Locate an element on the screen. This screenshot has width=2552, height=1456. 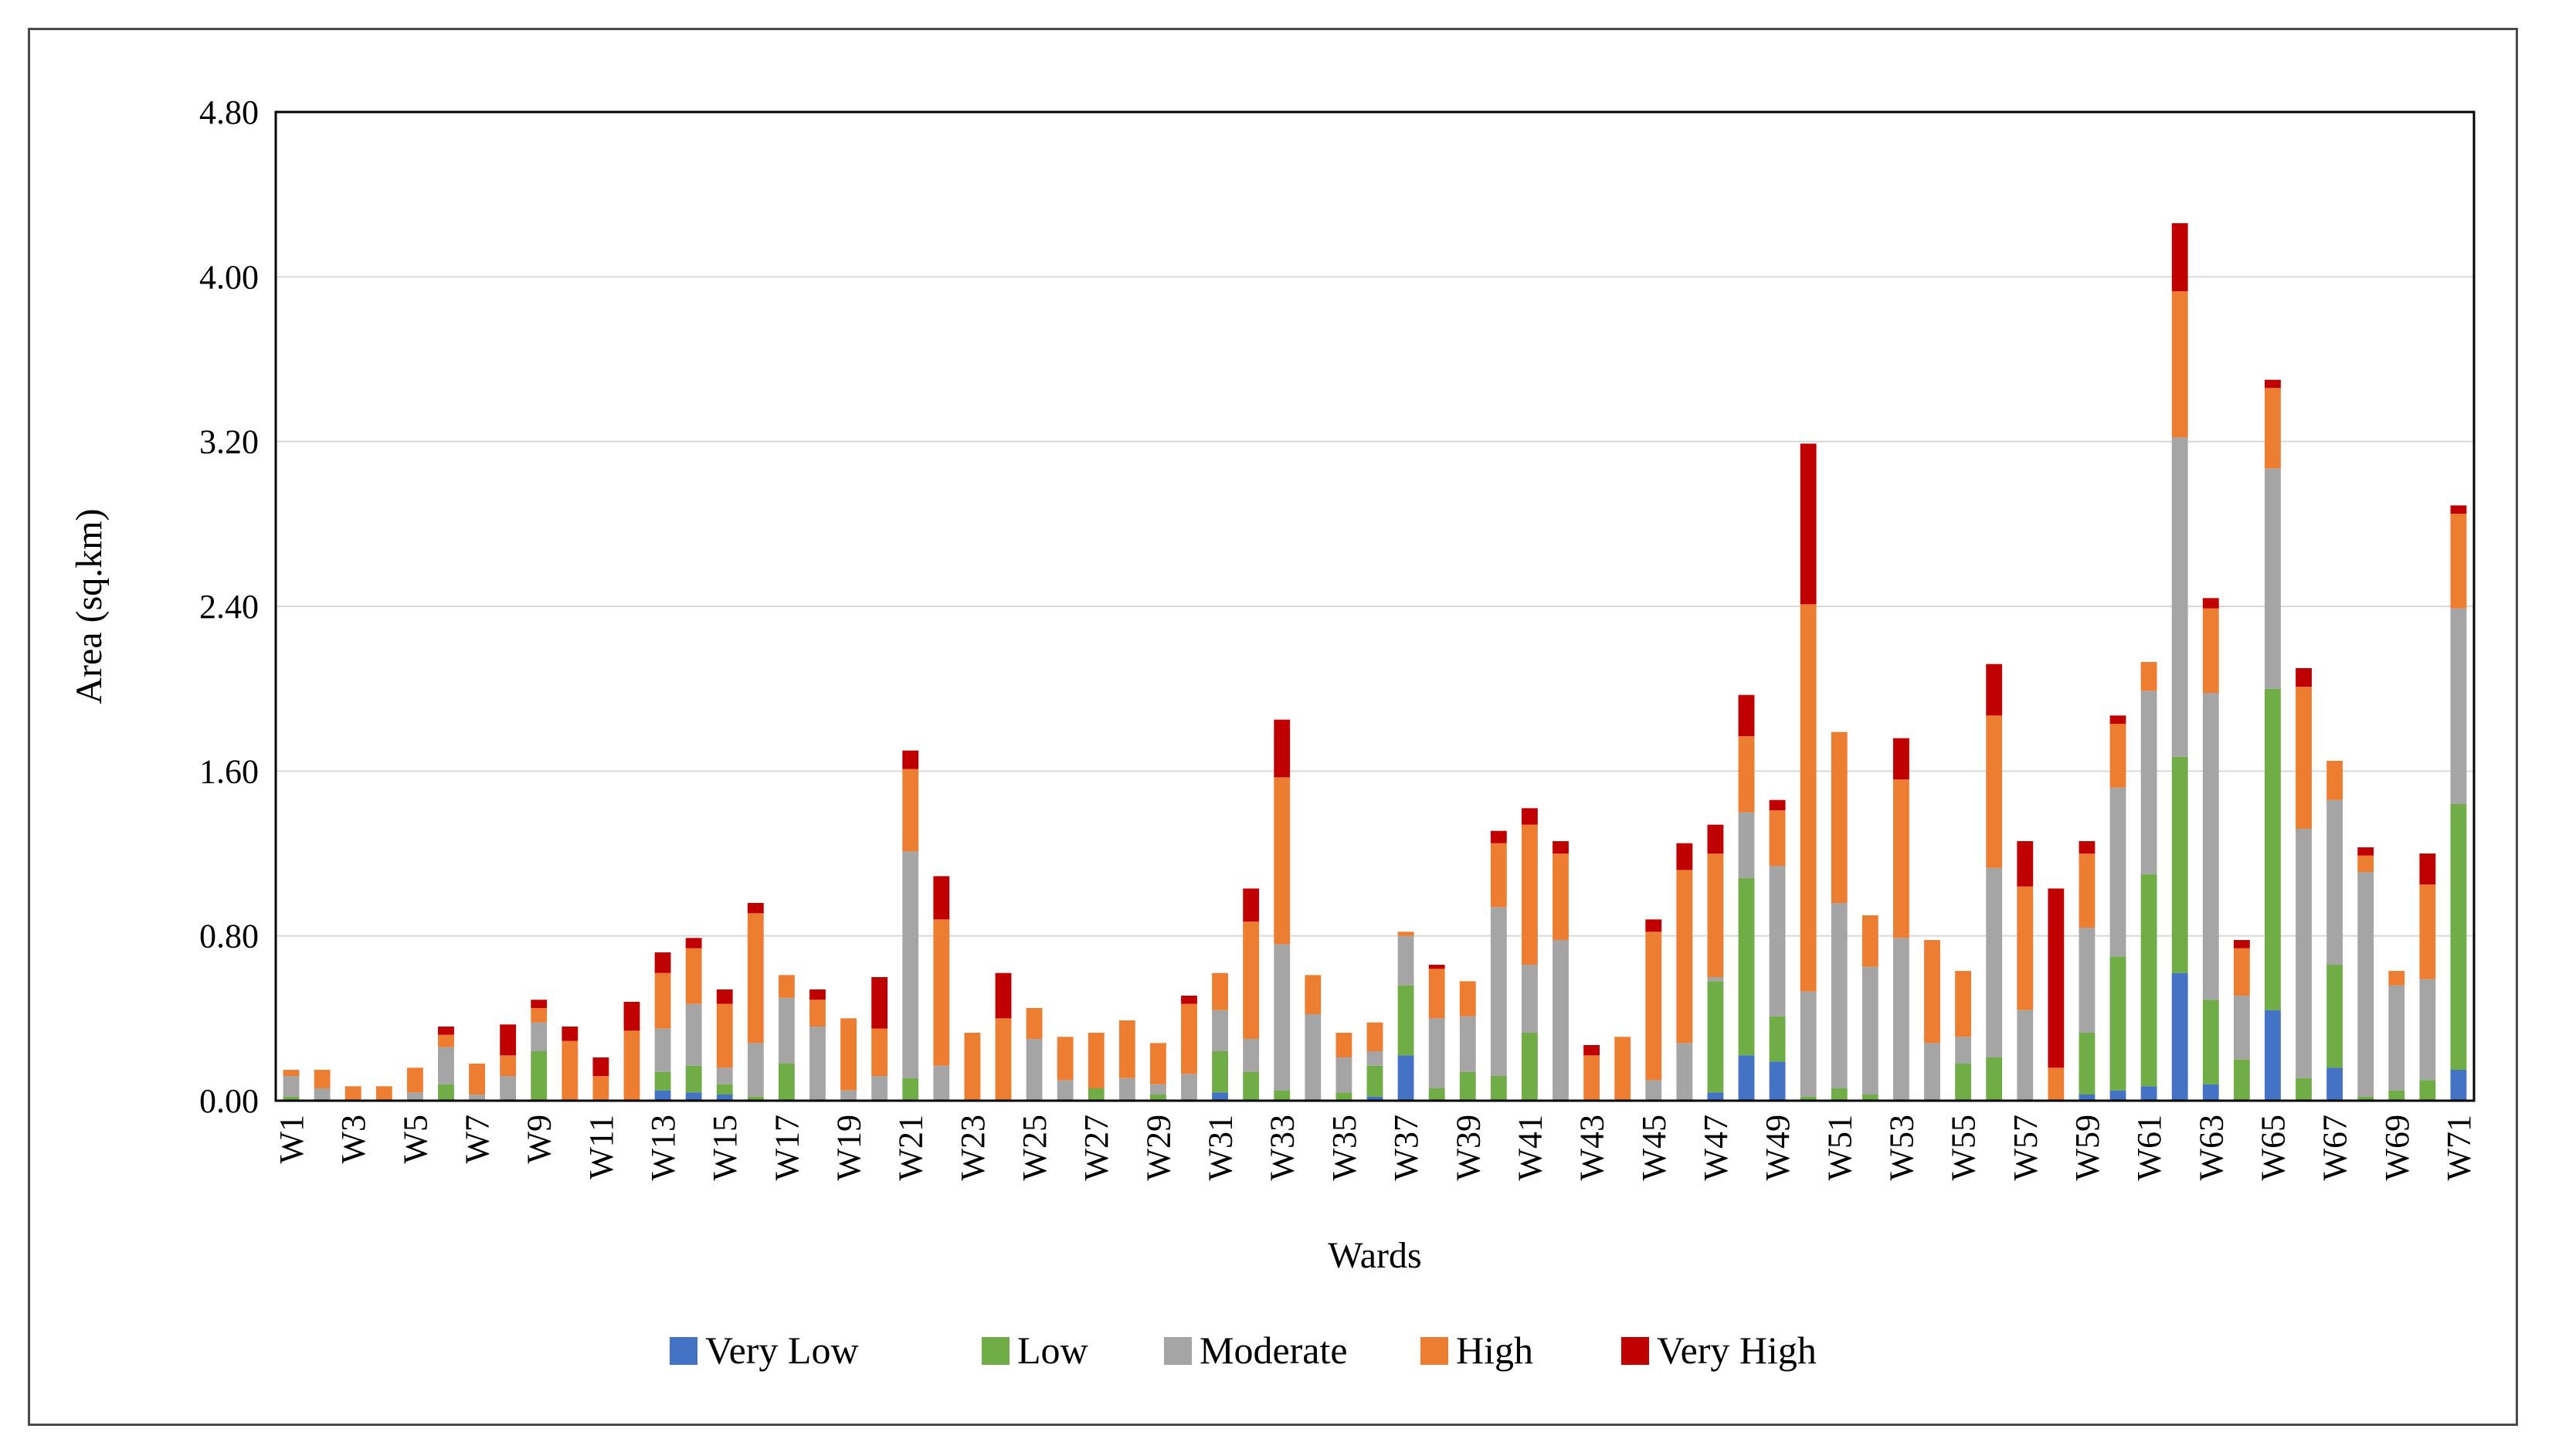
x-axis-title: Wards is located at coordinates (1374, 1255).